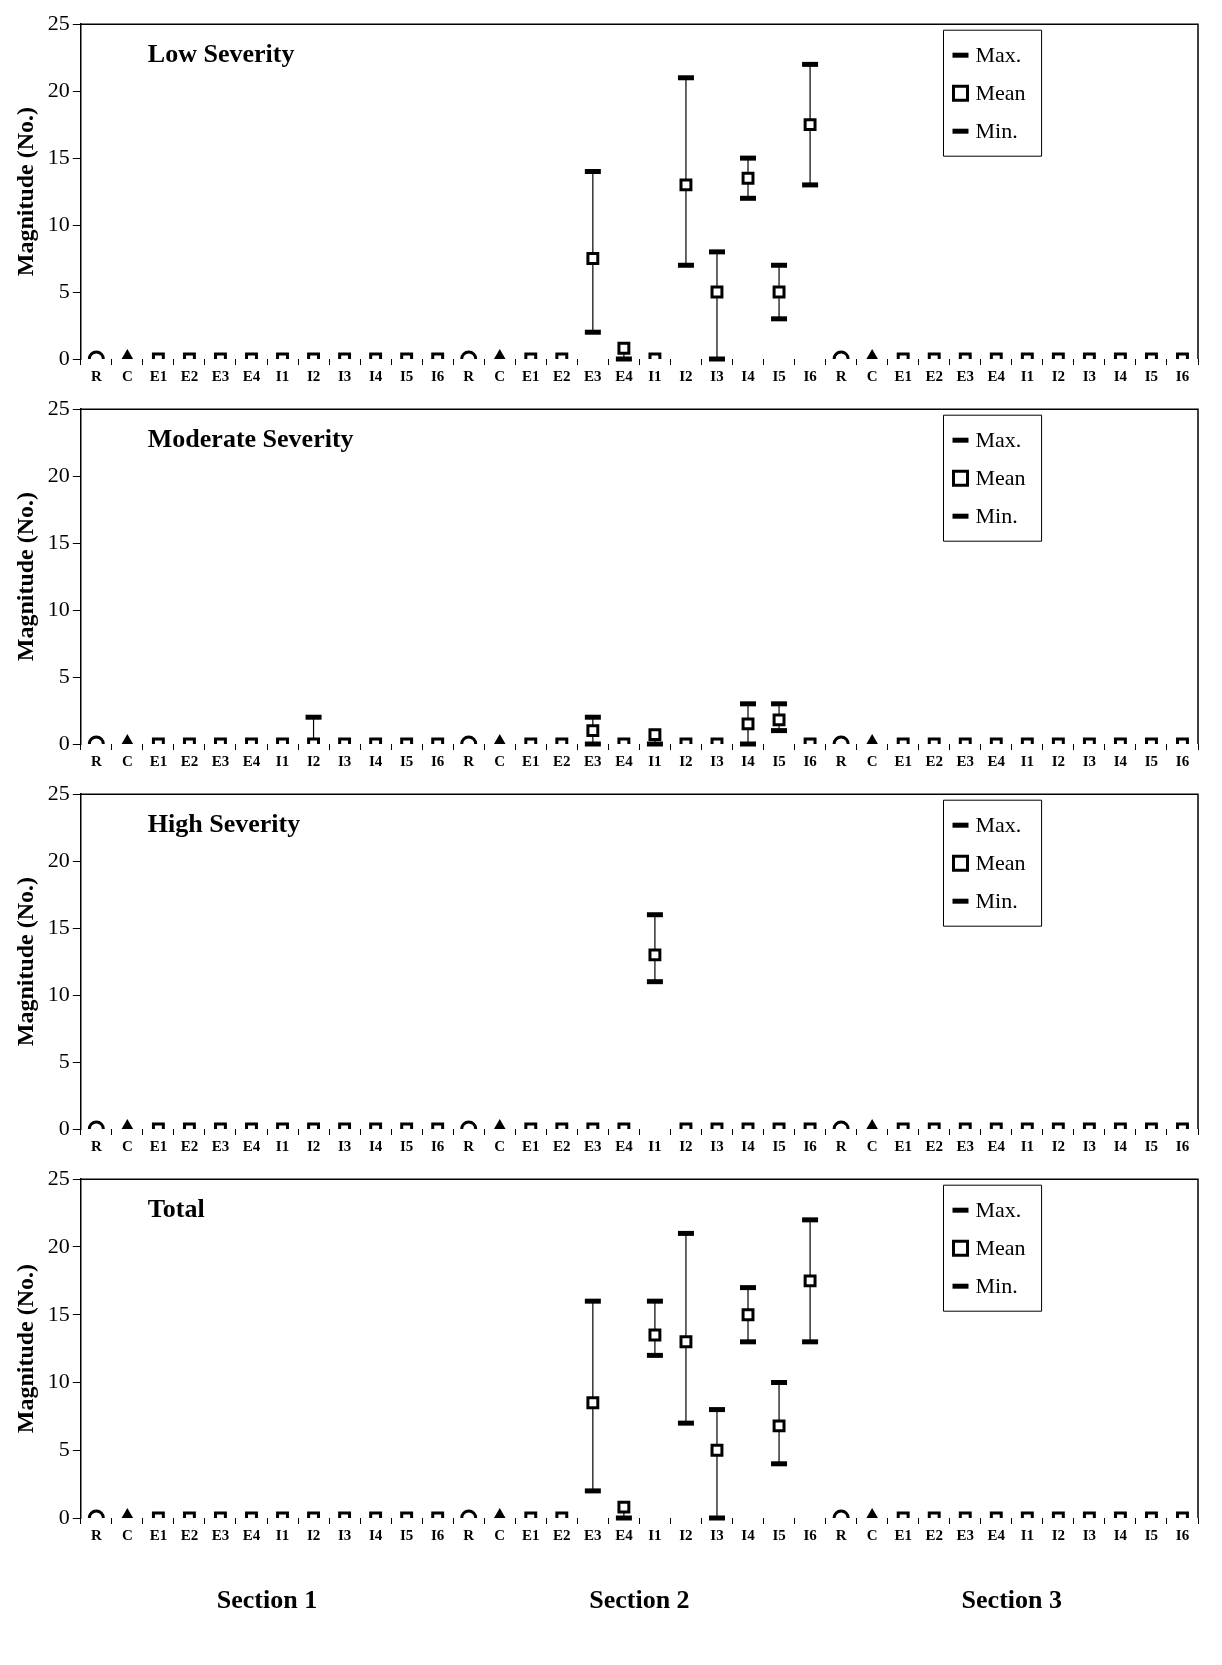 The width and height of the screenshot is (1222, 1665). Describe the element at coordinates (64, 742) in the screenshot. I see `y-tick-label: 0` at that location.